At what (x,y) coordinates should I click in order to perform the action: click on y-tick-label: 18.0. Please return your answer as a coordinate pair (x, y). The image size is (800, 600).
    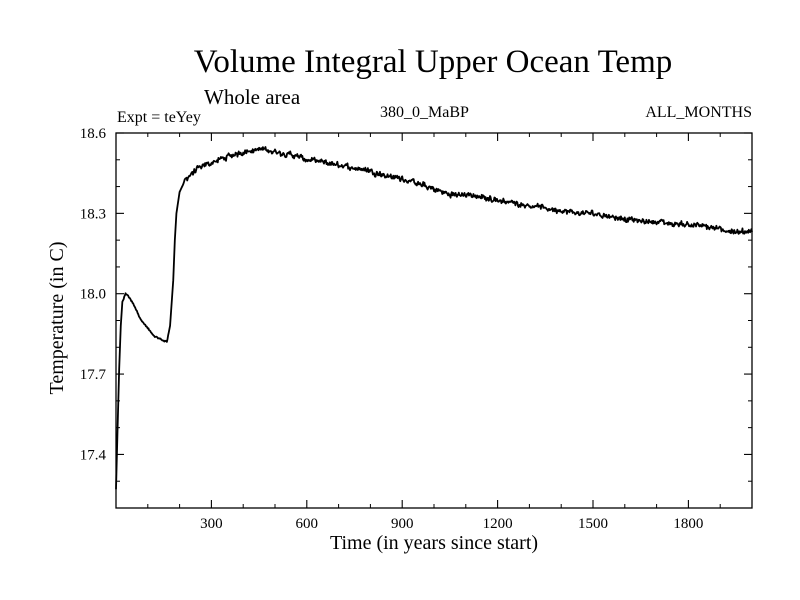
    Looking at the image, I should click on (93, 295).